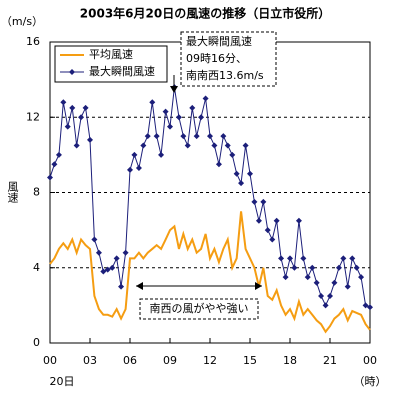 This screenshot has height=400, width=400. Describe the element at coordinates (130, 360) in the screenshot. I see `x-tick-label: 06` at that location.